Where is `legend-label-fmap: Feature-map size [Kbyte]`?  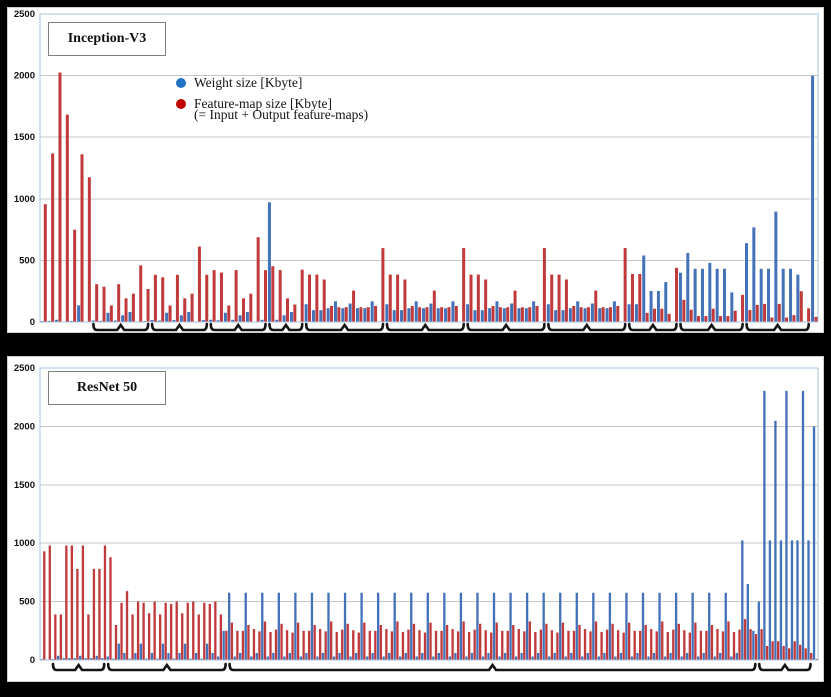
legend-label-fmap: Feature-map size [Kbyte] is located at coordinates (263, 103).